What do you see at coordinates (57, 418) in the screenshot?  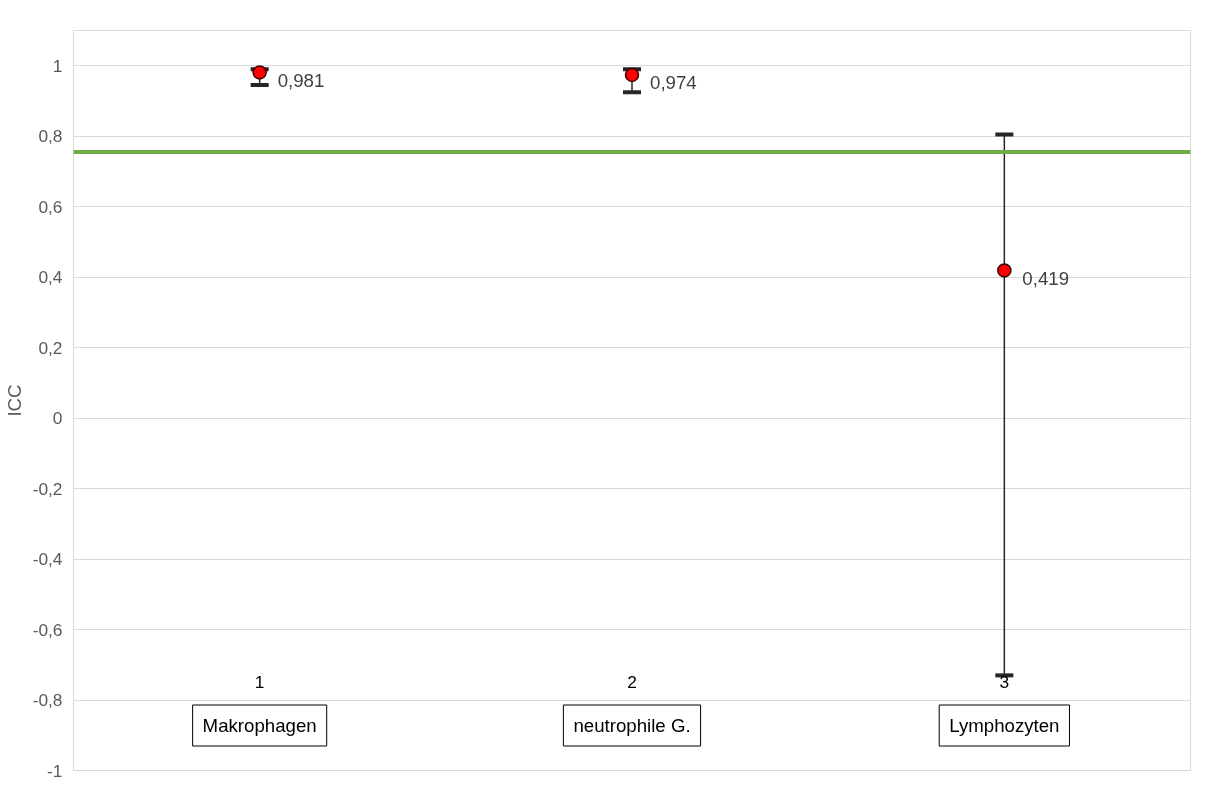 I see `y-tick-label: 0` at bounding box center [57, 418].